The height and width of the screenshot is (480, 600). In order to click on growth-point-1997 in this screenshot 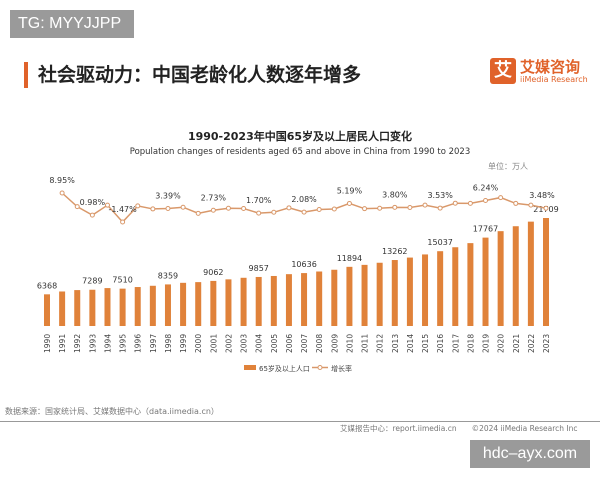, I will do `click(153, 209)`.